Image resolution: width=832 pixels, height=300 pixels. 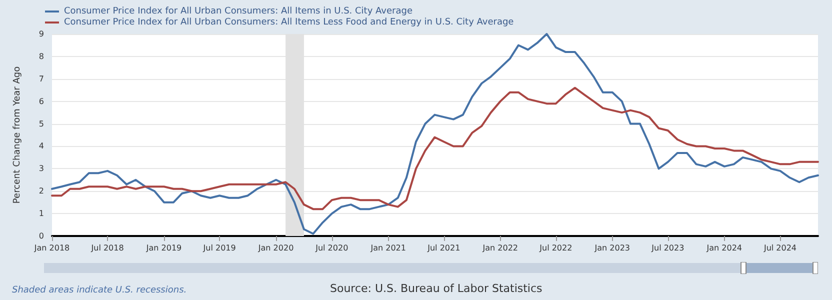 What do you see at coordinates (41, 236) in the screenshot?
I see `y-tick-label: 0` at bounding box center [41, 236].